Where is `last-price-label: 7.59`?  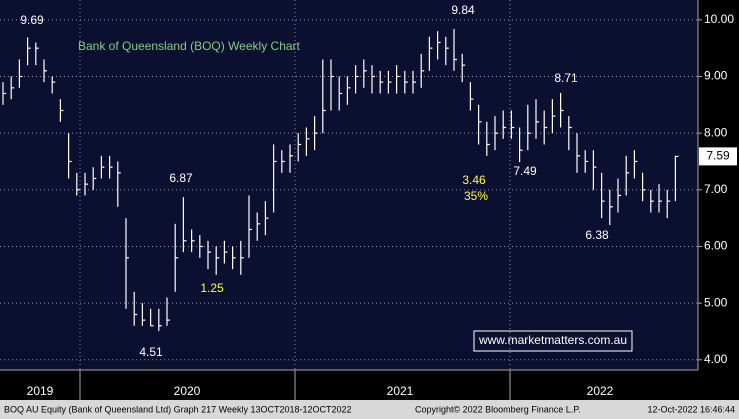
last-price-label: 7.59 is located at coordinates (718, 156).